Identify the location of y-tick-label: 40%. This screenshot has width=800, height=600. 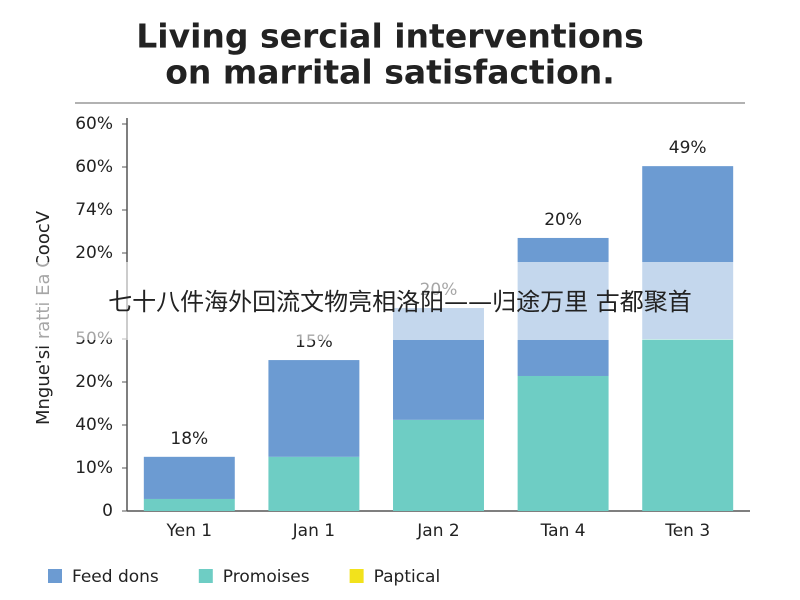
(94, 425).